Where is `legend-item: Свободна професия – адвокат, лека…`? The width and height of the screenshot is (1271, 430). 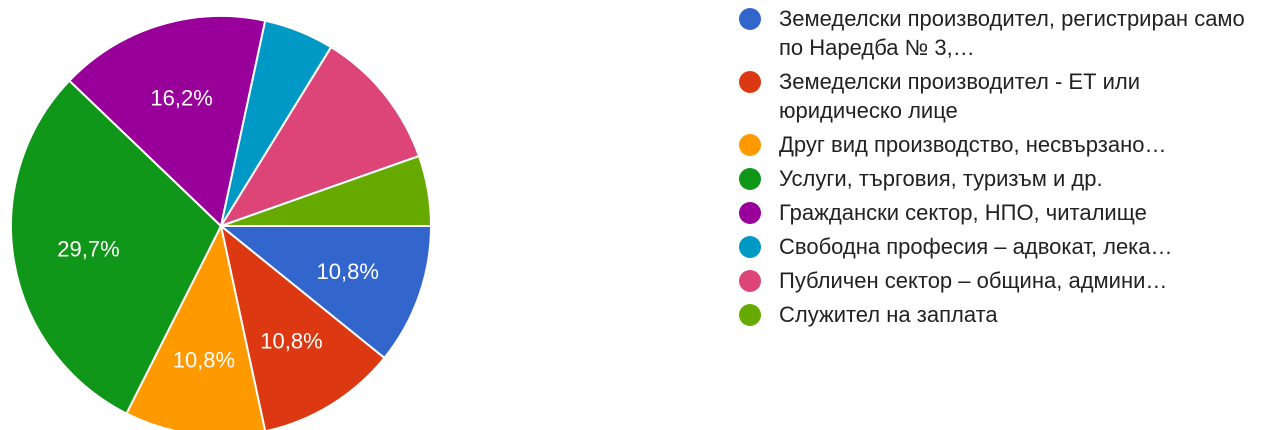 legend-item: Свободна професия – адвокат, лека… is located at coordinates (1004, 246).